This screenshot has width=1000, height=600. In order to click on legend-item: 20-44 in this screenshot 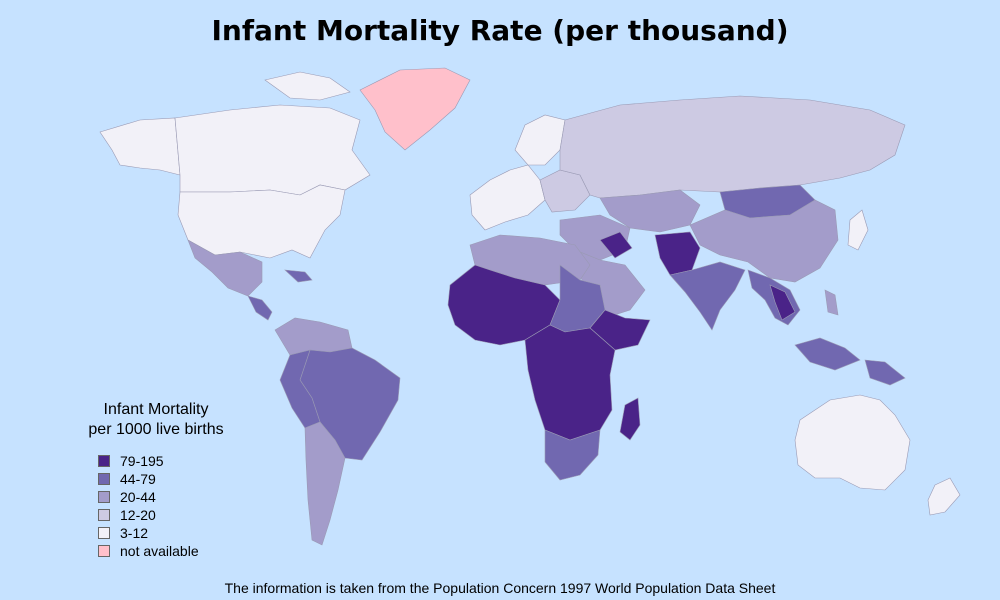, I will do `click(168, 497)`.